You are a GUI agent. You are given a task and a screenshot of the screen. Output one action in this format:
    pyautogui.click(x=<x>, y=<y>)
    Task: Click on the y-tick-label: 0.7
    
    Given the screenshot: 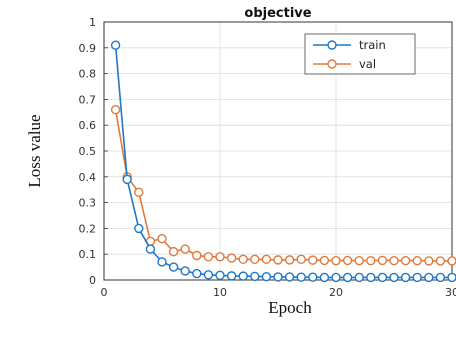 What is the action you would take?
    pyautogui.click(x=88, y=99)
    